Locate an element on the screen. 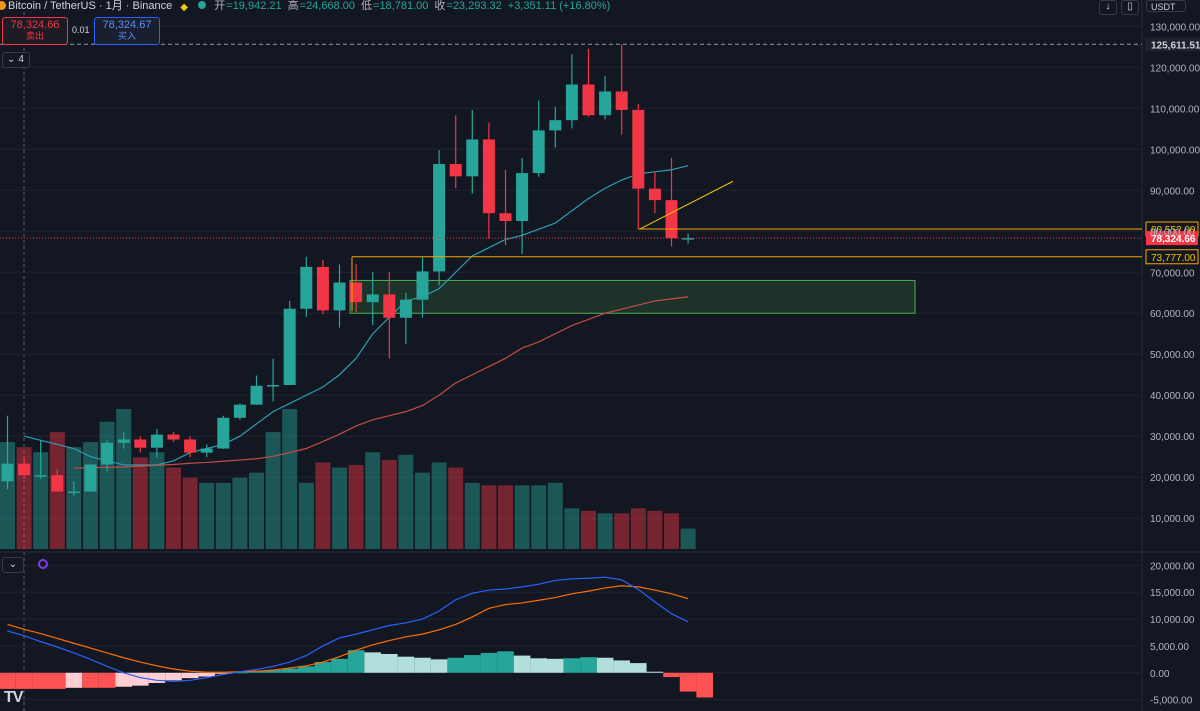 The height and width of the screenshot is (711, 1200). ath-label-bg is located at coordinates (1172, 44).